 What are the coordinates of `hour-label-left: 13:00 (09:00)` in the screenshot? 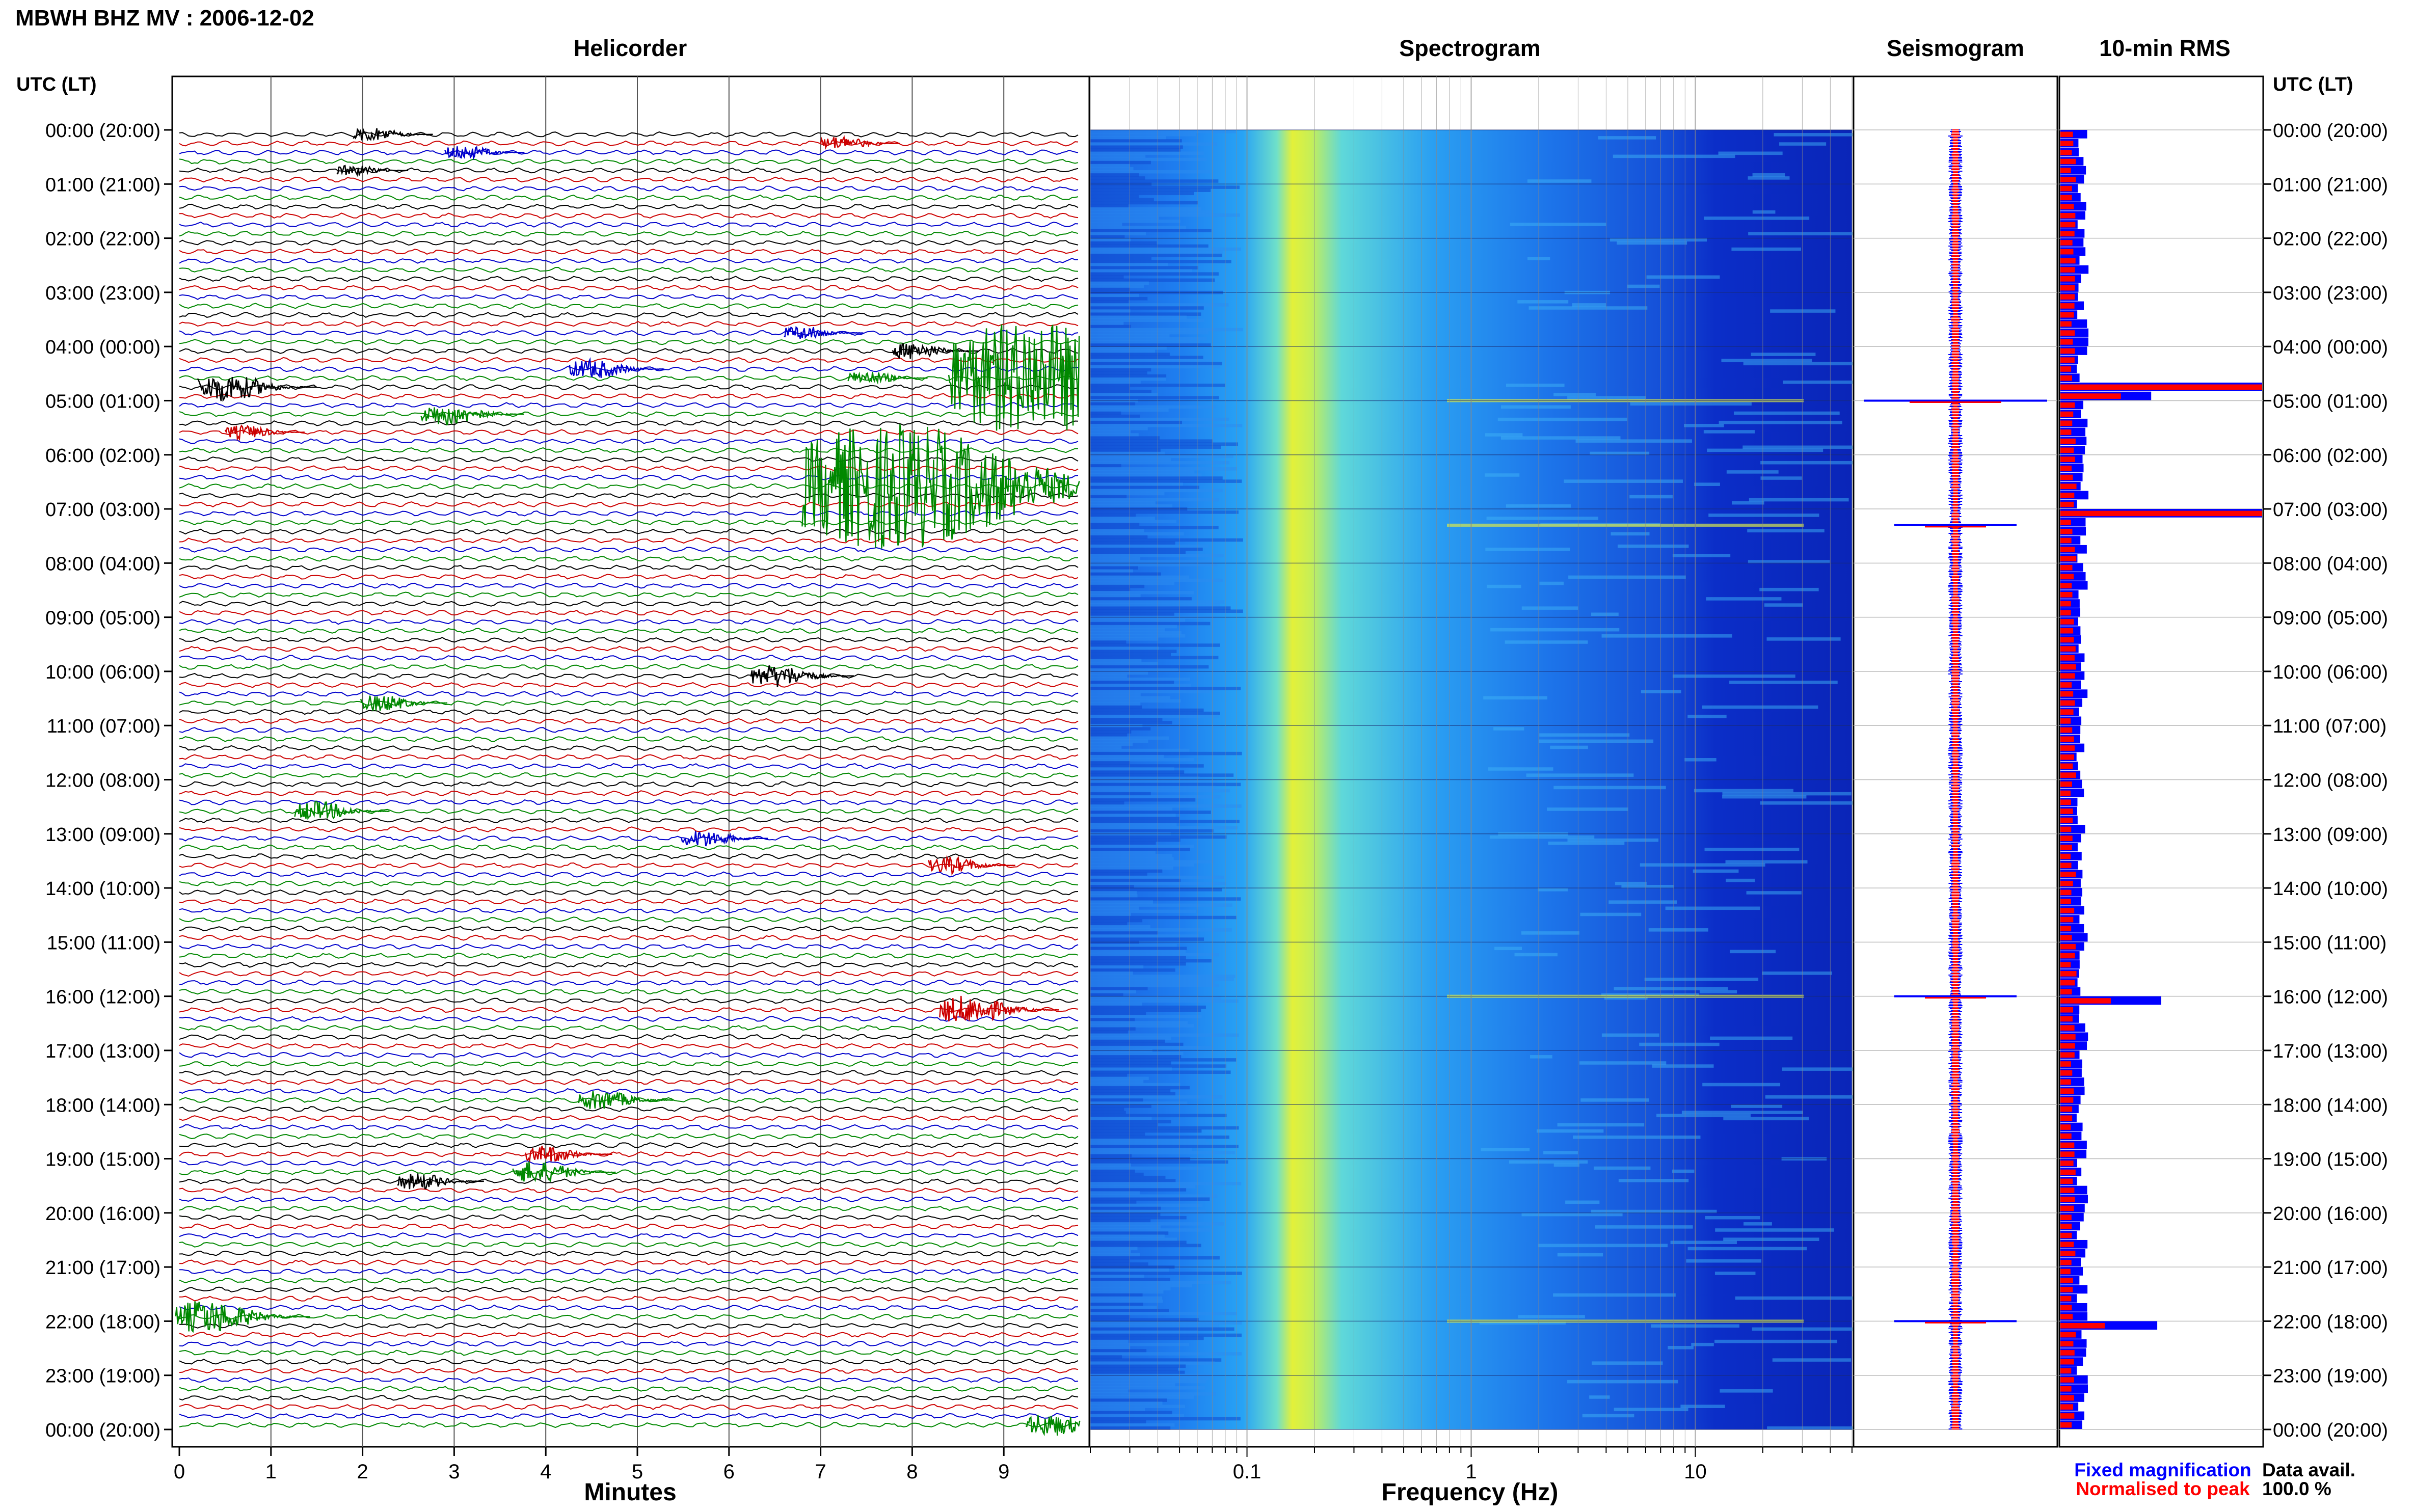 It's located at (103, 835).